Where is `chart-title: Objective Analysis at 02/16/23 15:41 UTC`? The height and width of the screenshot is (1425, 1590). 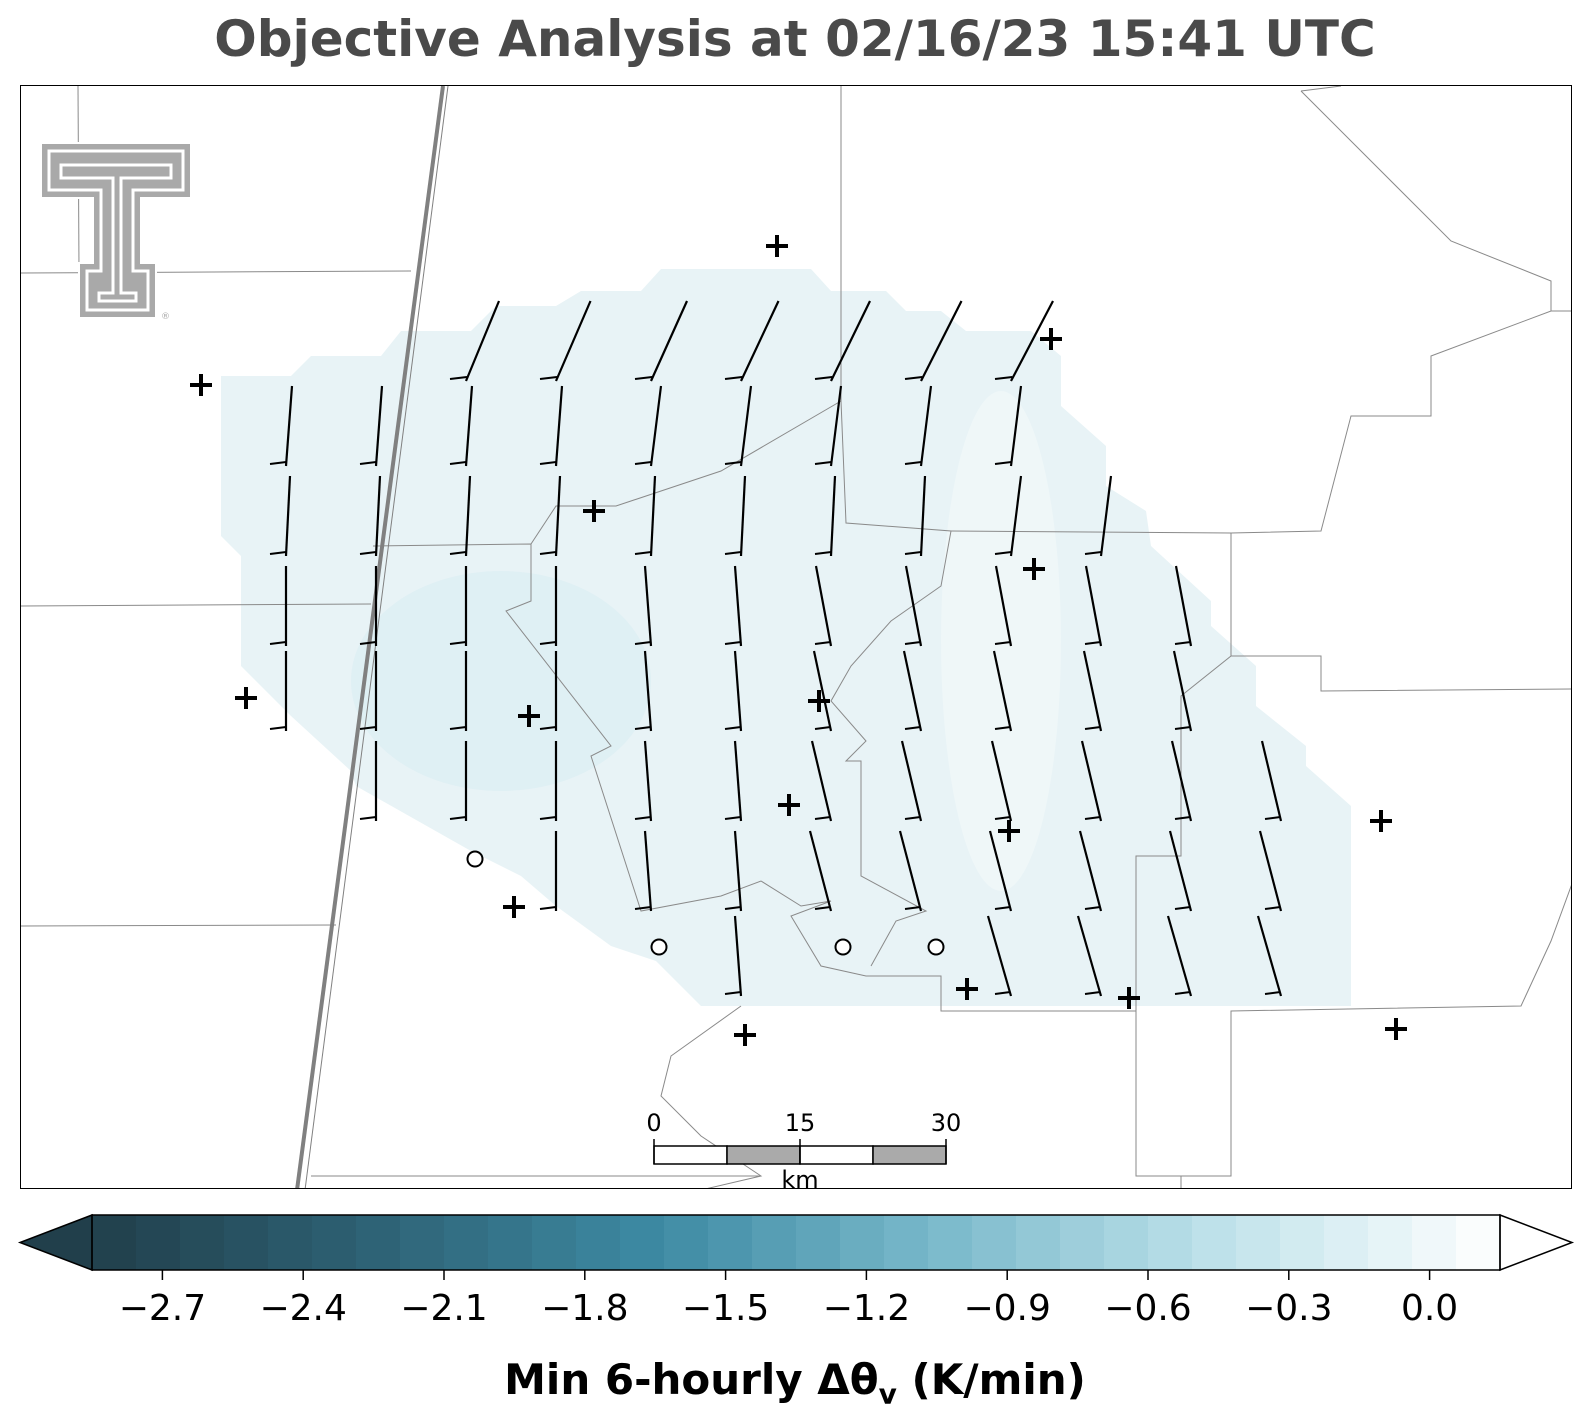
chart-title: Objective Analysis at 02/16/23 15:41 UTC is located at coordinates (795, 39).